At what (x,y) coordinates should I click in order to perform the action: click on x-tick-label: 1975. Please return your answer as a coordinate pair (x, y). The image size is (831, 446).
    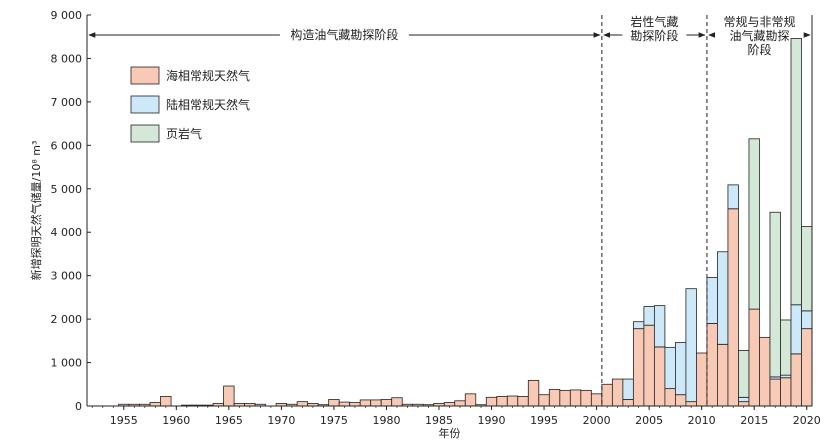
    Looking at the image, I should click on (334, 420).